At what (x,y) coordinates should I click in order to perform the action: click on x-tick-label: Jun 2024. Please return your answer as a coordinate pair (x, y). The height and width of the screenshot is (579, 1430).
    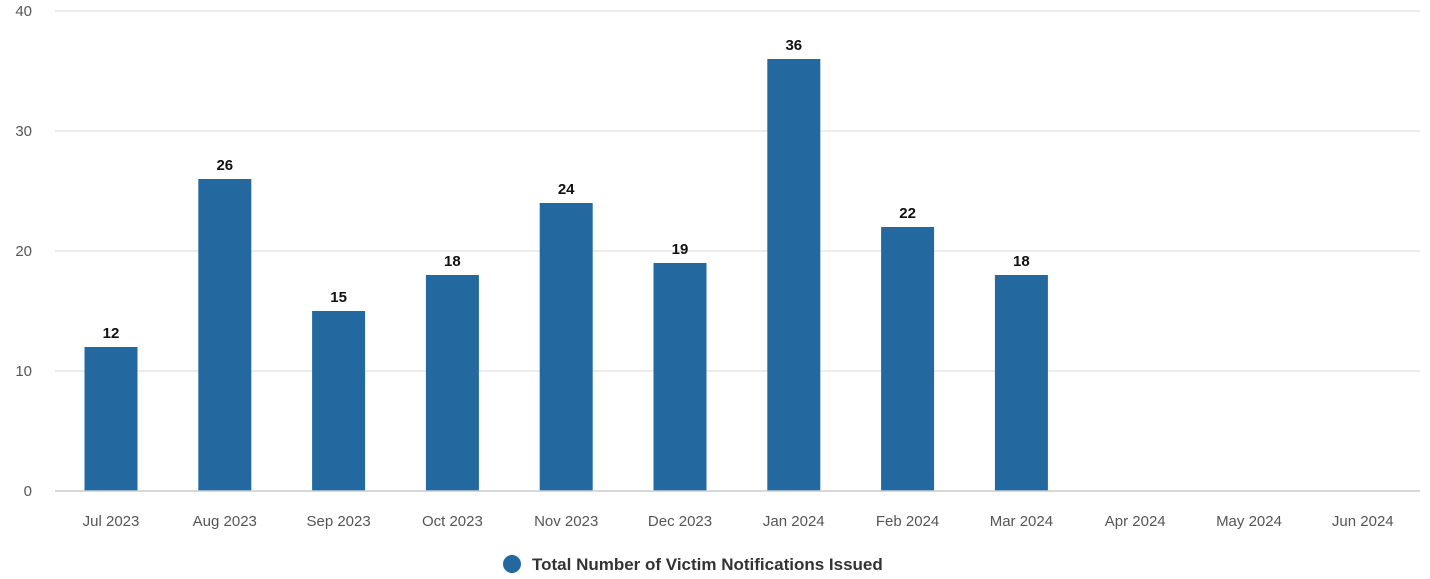
    Looking at the image, I should click on (1363, 521).